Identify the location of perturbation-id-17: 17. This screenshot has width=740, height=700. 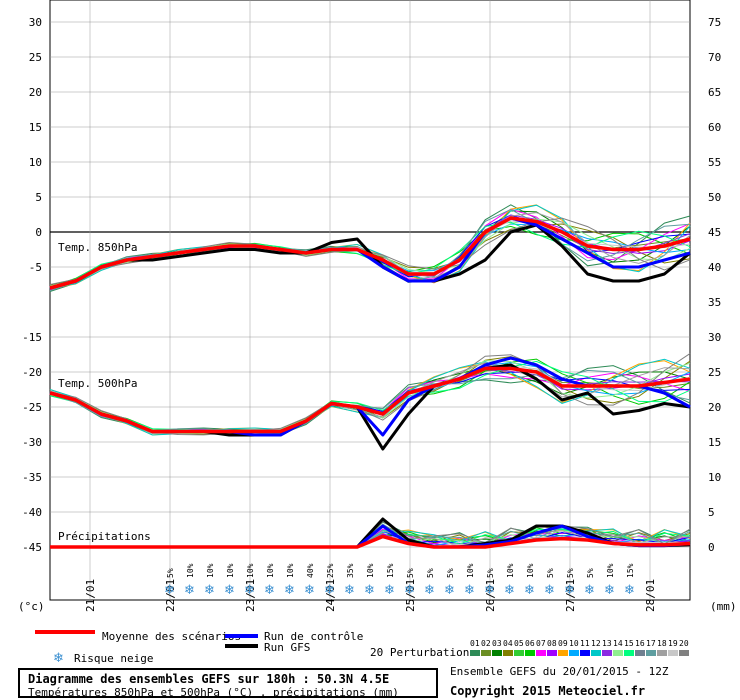
(651, 643).